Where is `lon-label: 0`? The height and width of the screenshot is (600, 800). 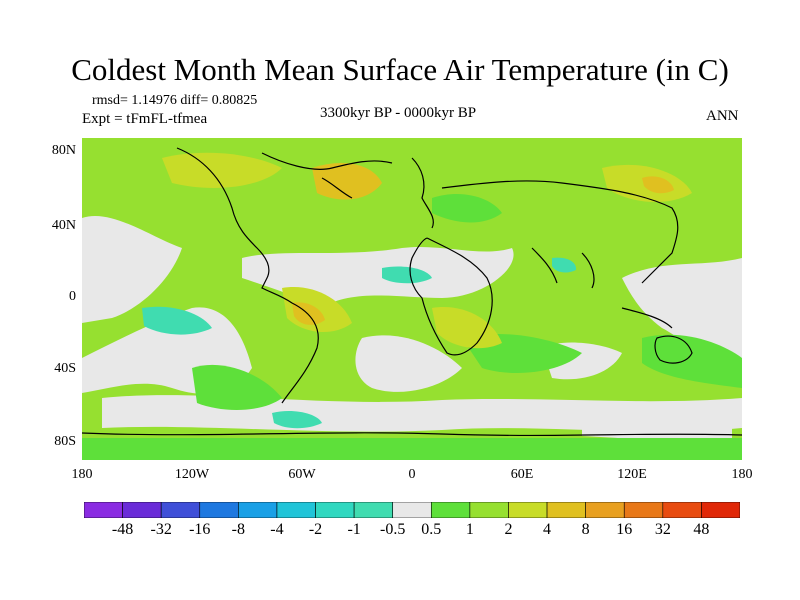
lon-label: 0 is located at coordinates (412, 474).